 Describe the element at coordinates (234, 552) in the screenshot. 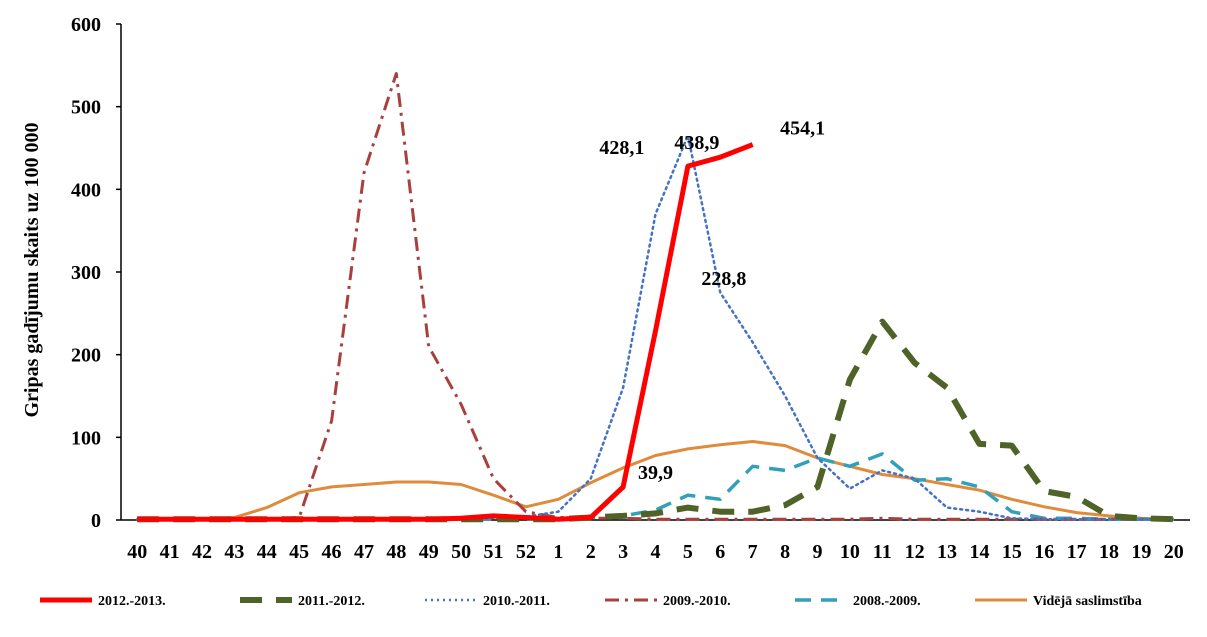

I see `x-tick-label: 43` at that location.